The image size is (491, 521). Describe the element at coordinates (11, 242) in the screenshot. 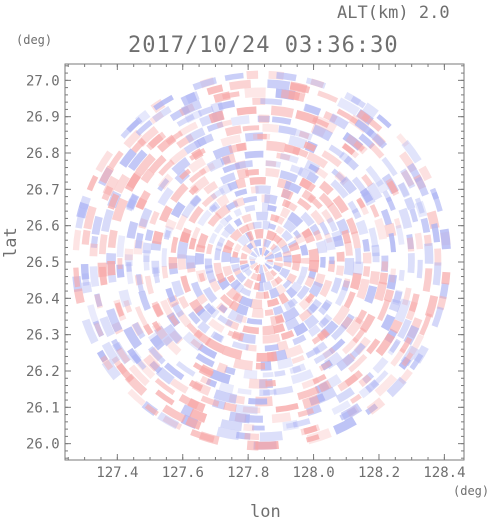

I see `y-axis-title: lat` at that location.